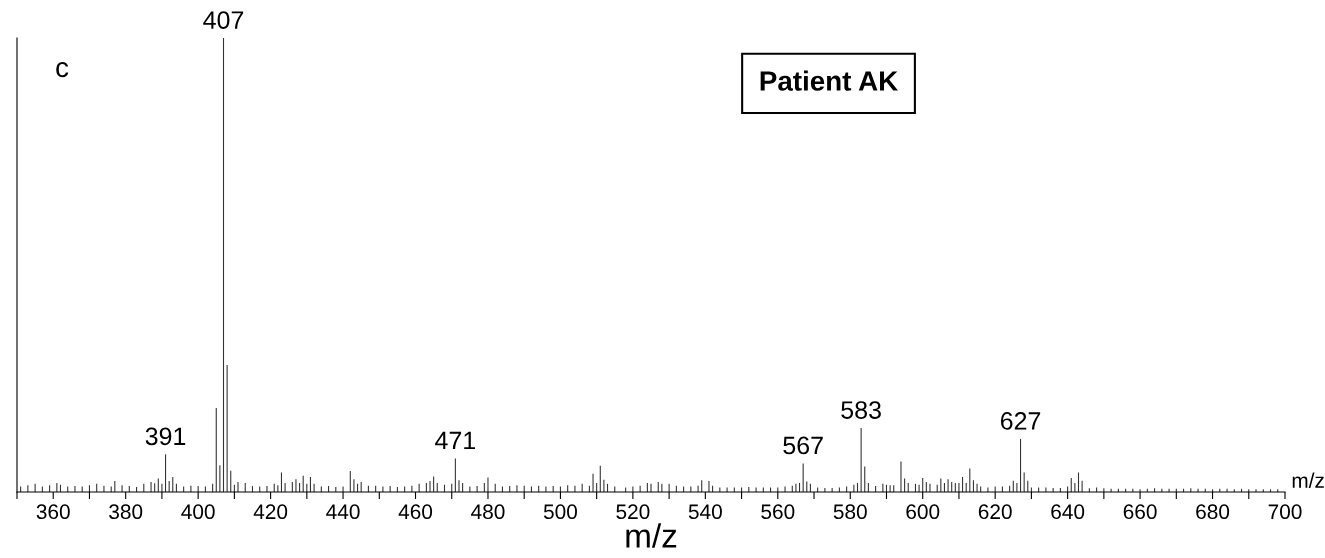 This screenshot has width=1325, height=558. What do you see at coordinates (705, 512) in the screenshot?
I see `x-tick-label: 540` at bounding box center [705, 512].